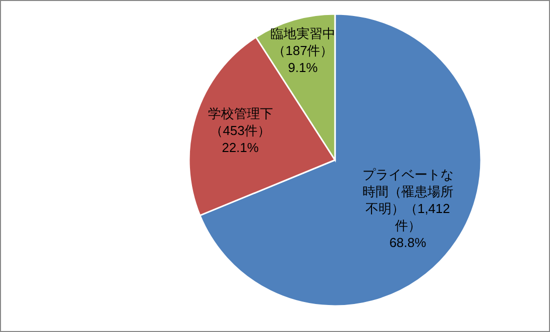 The width and height of the screenshot is (550, 332). What do you see at coordinates (303, 68) in the screenshot?
I see `data-label: 9.1%` at bounding box center [303, 68].